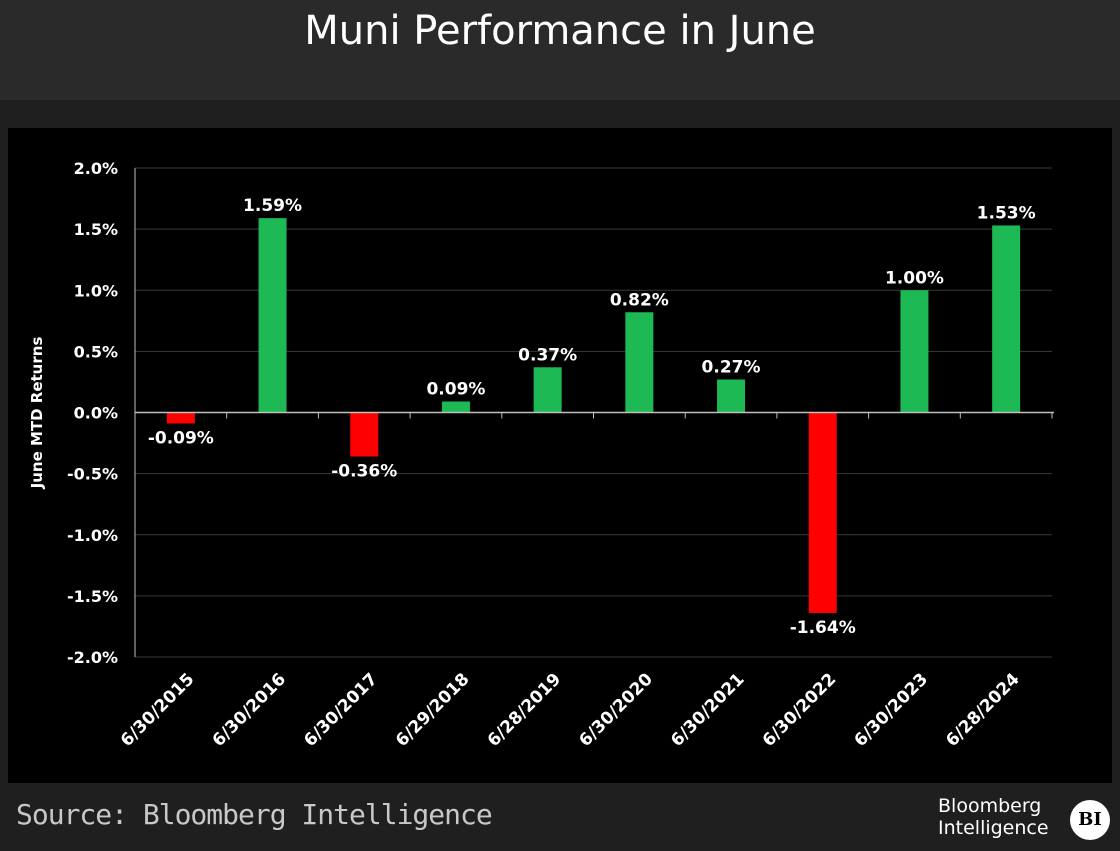 Image resolution: width=1120 pixels, height=851 pixels. Describe the element at coordinates (891, 709) in the screenshot. I see `x-tick-label: 6/30/2023` at that location.